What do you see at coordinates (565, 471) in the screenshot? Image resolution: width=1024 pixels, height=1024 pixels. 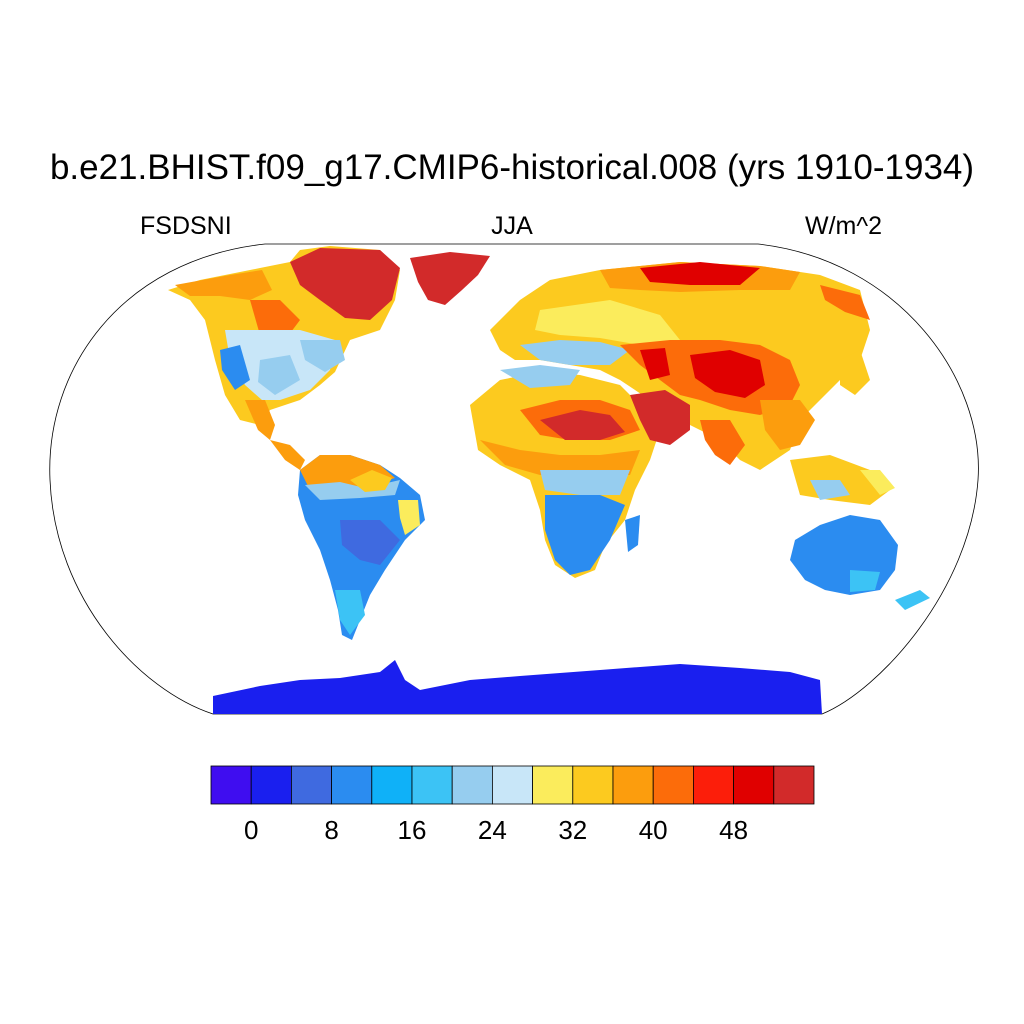 I see `africa` at bounding box center [565, 471].